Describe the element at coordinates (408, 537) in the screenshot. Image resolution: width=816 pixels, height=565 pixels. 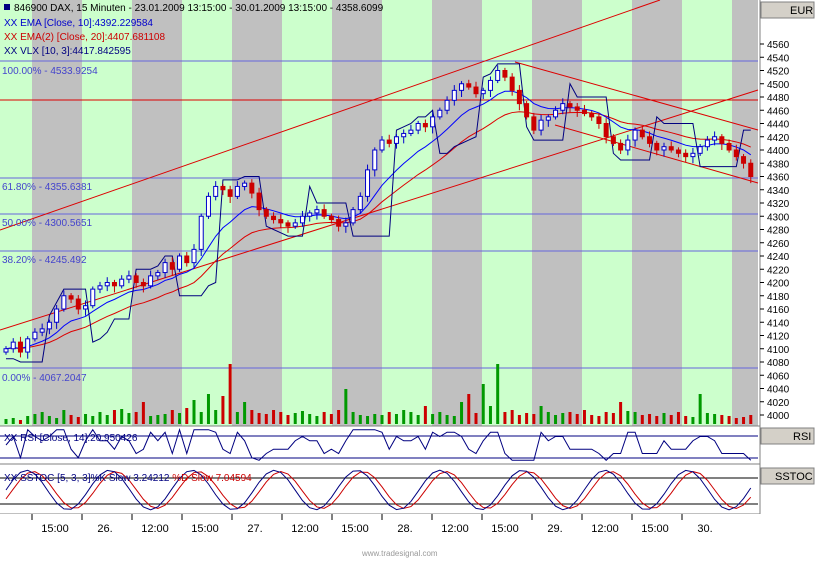
I see `time-axis-panel` at that location.